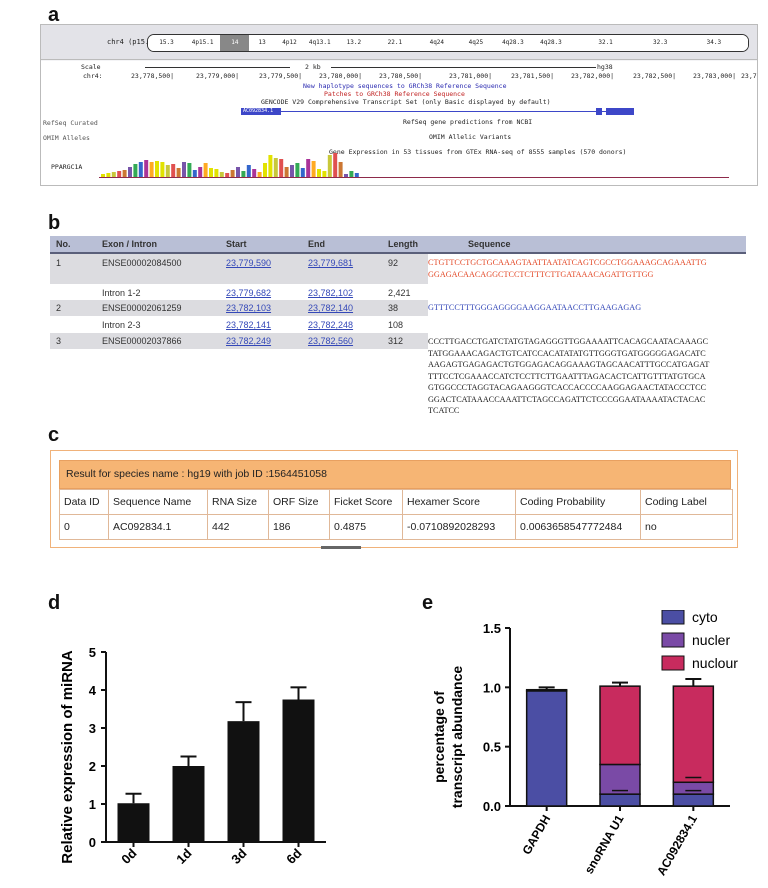 The image size is (768, 888). Describe the element at coordinates (459, 502) in the screenshot. I see `col-hexamer-score: Hexamer Score` at that location.